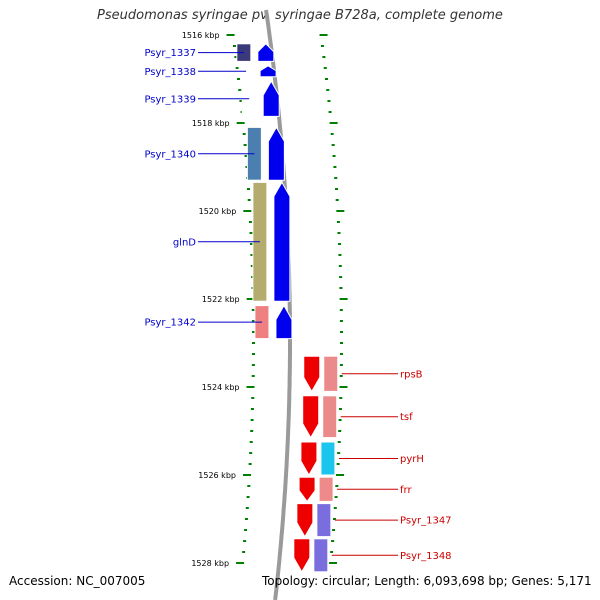 The image size is (600, 600). What do you see at coordinates (170, 53) in the screenshot?
I see `gene-label-Psyr_1337: Psyr_1337` at bounding box center [170, 53].